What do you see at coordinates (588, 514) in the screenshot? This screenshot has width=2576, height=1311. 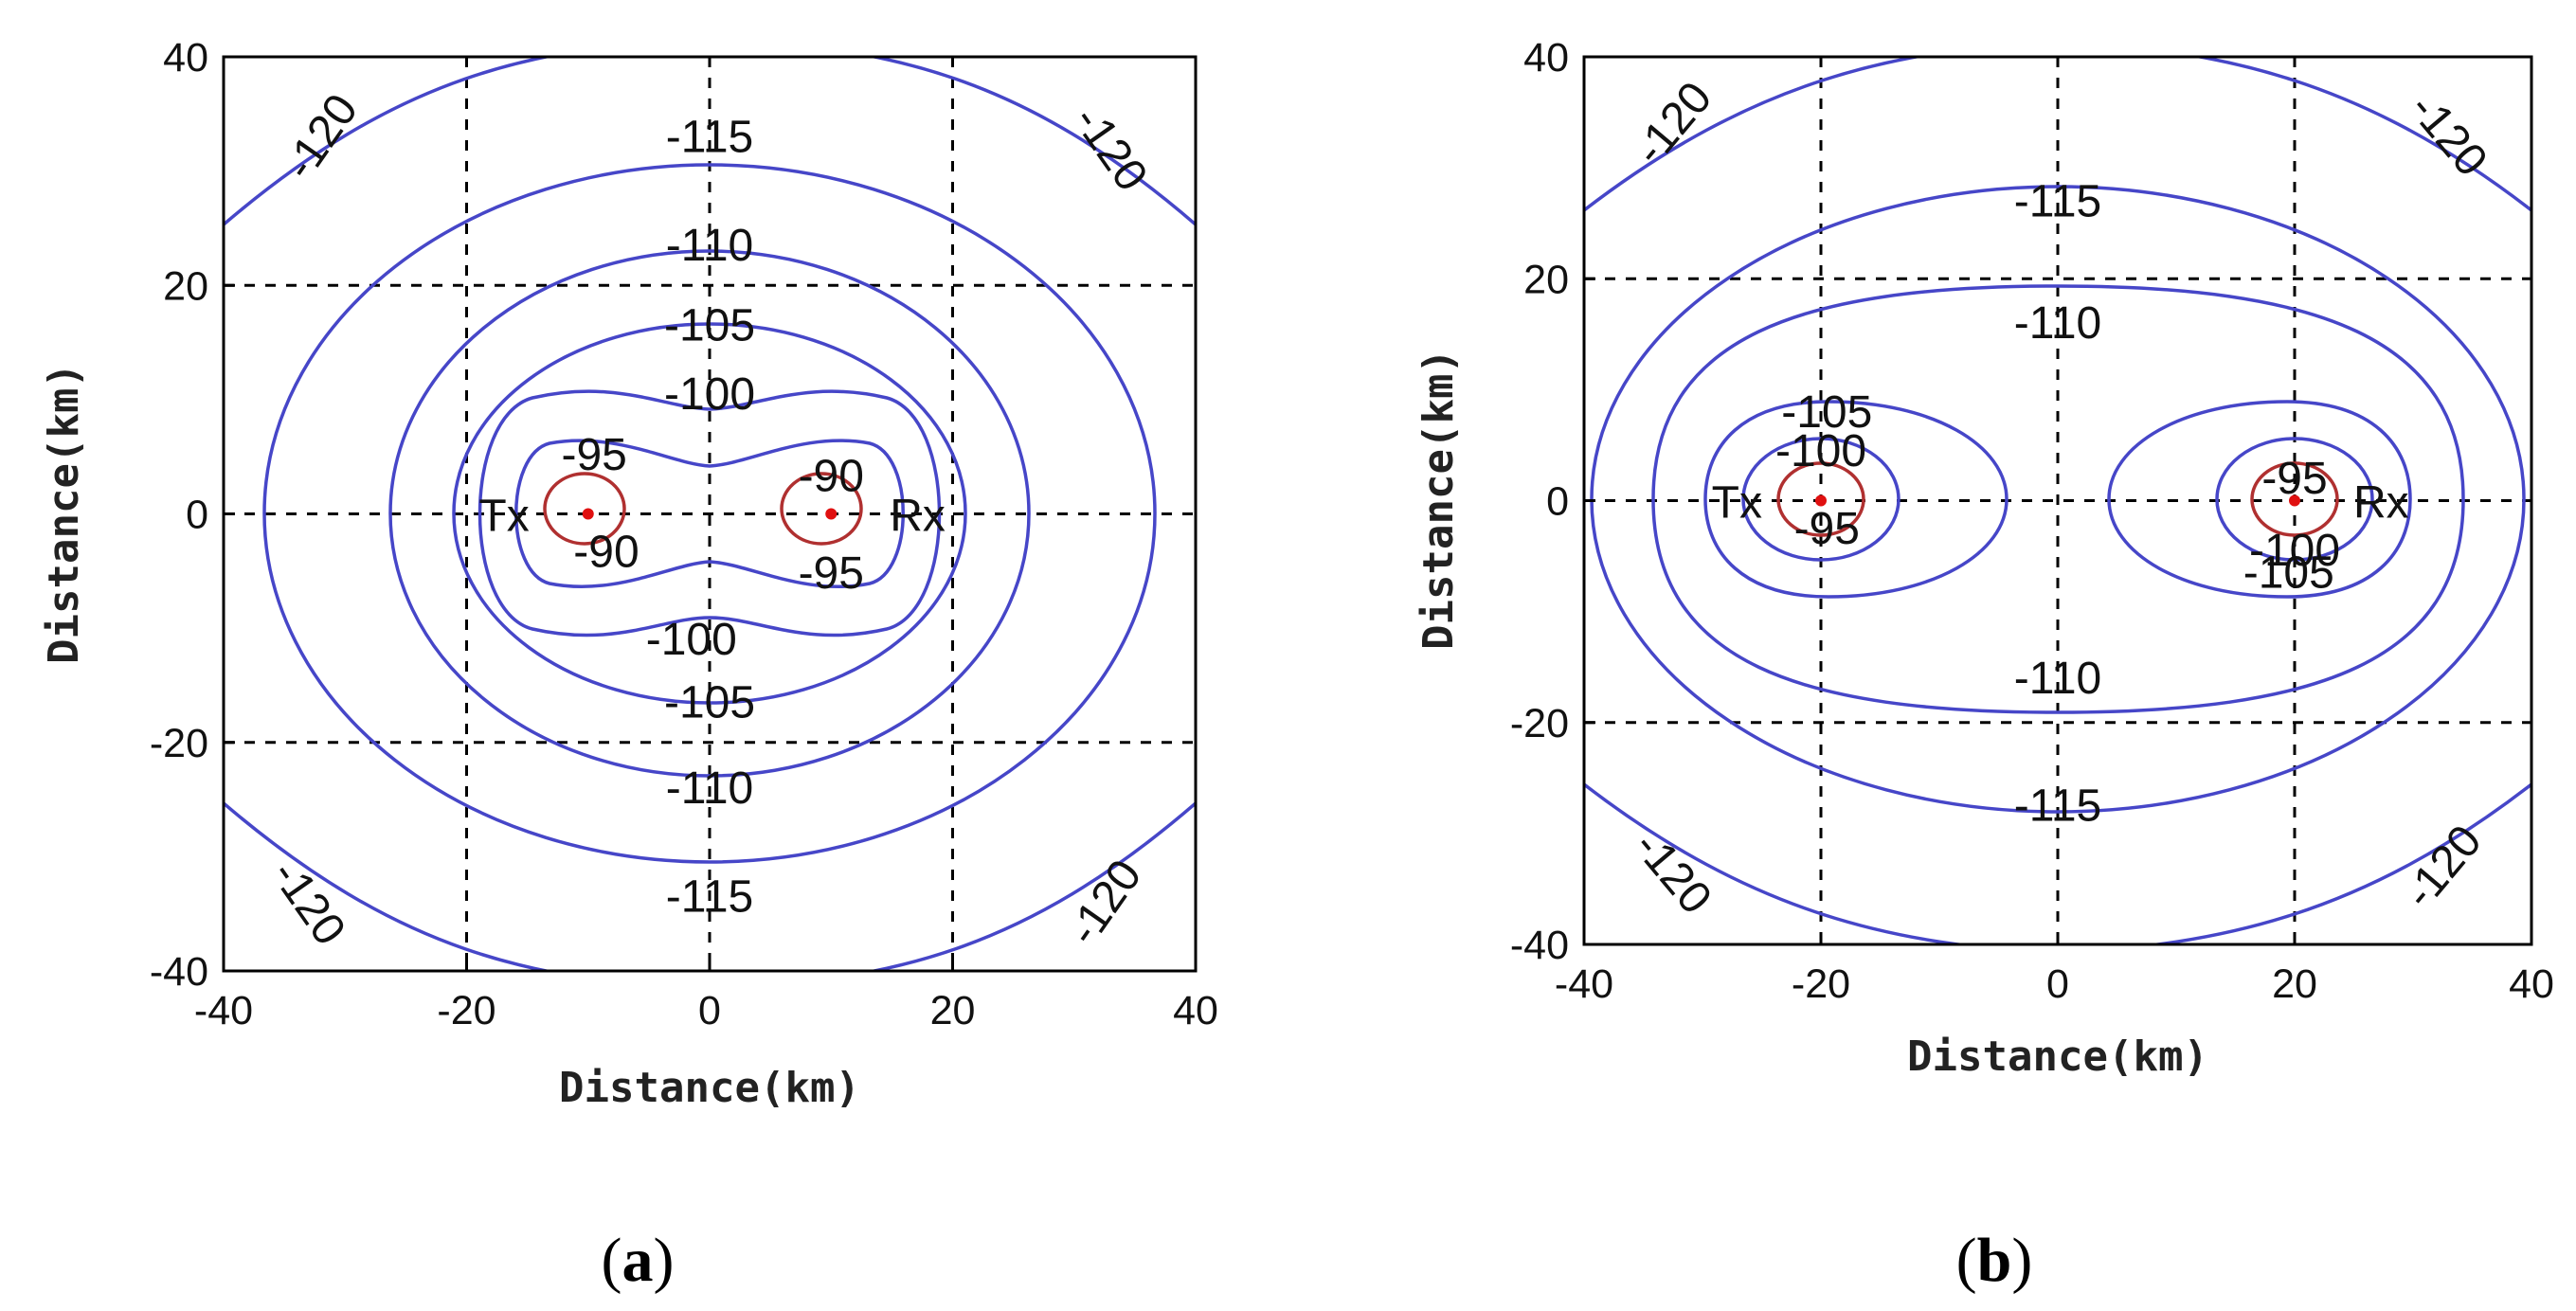 I see `tx-marker-a` at bounding box center [588, 514].